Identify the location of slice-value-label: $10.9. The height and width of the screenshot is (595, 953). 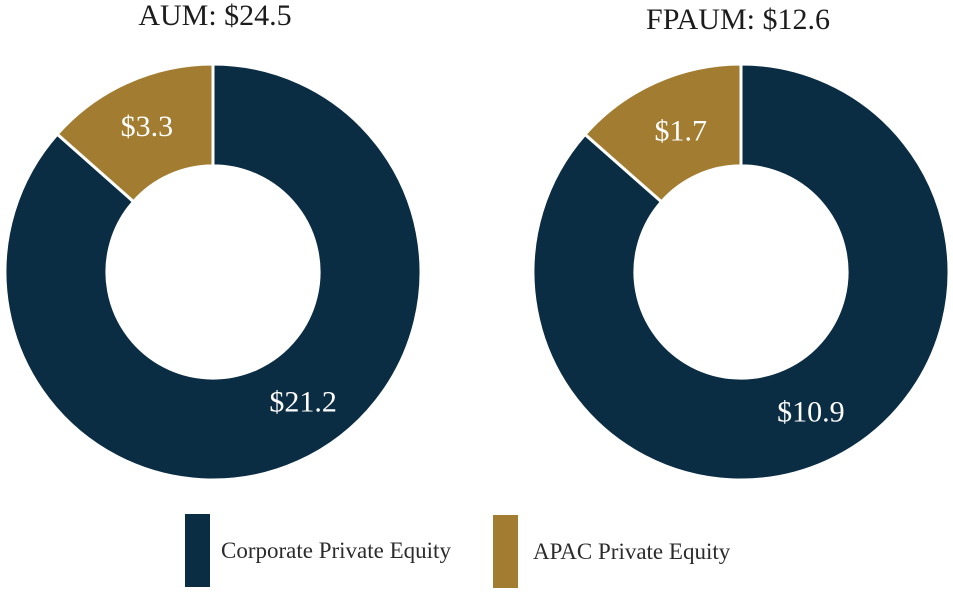
(811, 411).